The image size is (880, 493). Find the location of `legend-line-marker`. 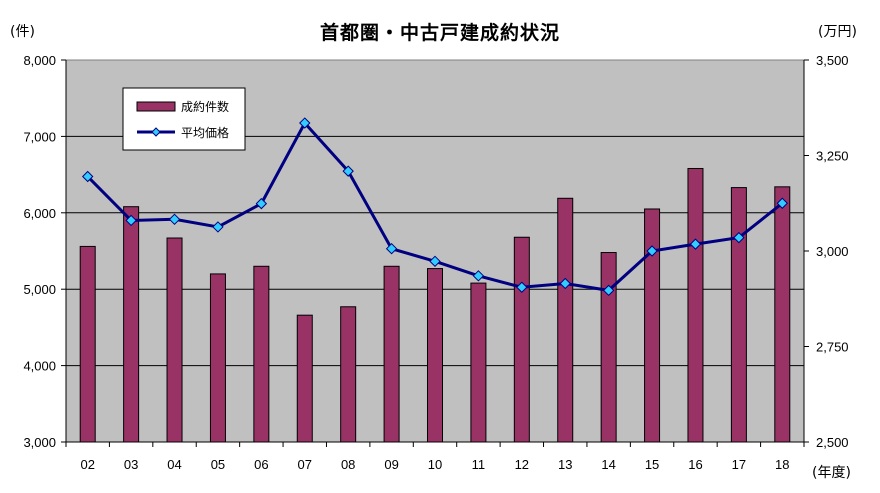

legend-line-marker is located at coordinates (156, 132).